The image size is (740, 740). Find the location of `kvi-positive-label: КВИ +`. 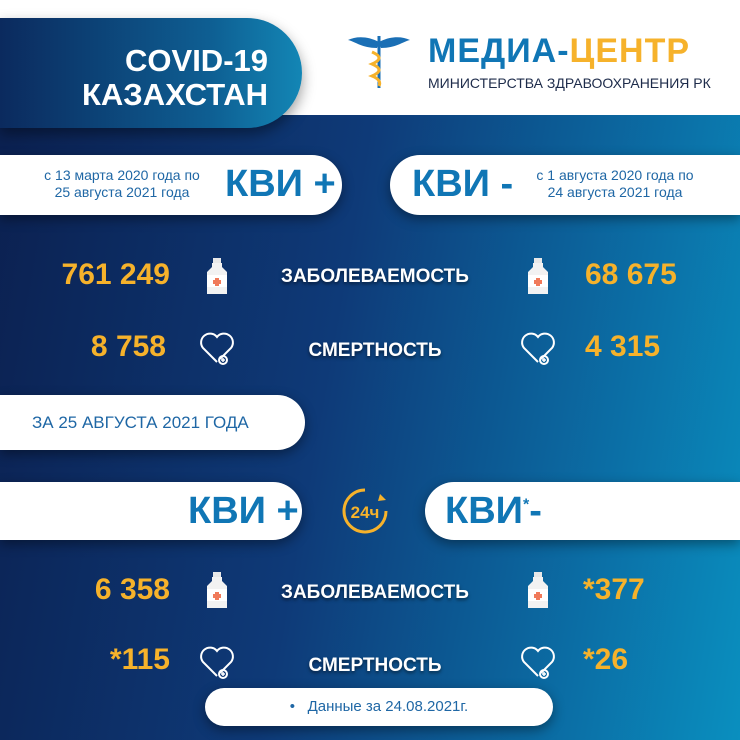

kvi-positive-label: КВИ + is located at coordinates (280, 184).